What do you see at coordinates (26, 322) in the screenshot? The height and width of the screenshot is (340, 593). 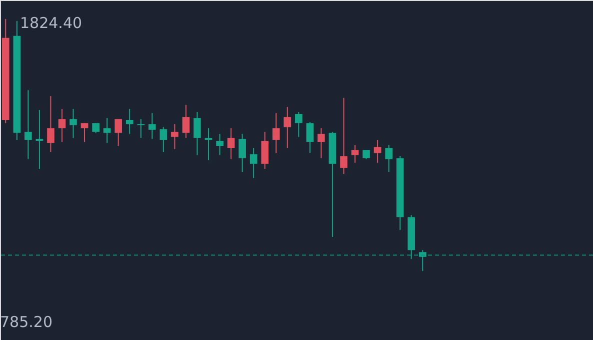 I see `text: 785.20` at bounding box center [26, 322].